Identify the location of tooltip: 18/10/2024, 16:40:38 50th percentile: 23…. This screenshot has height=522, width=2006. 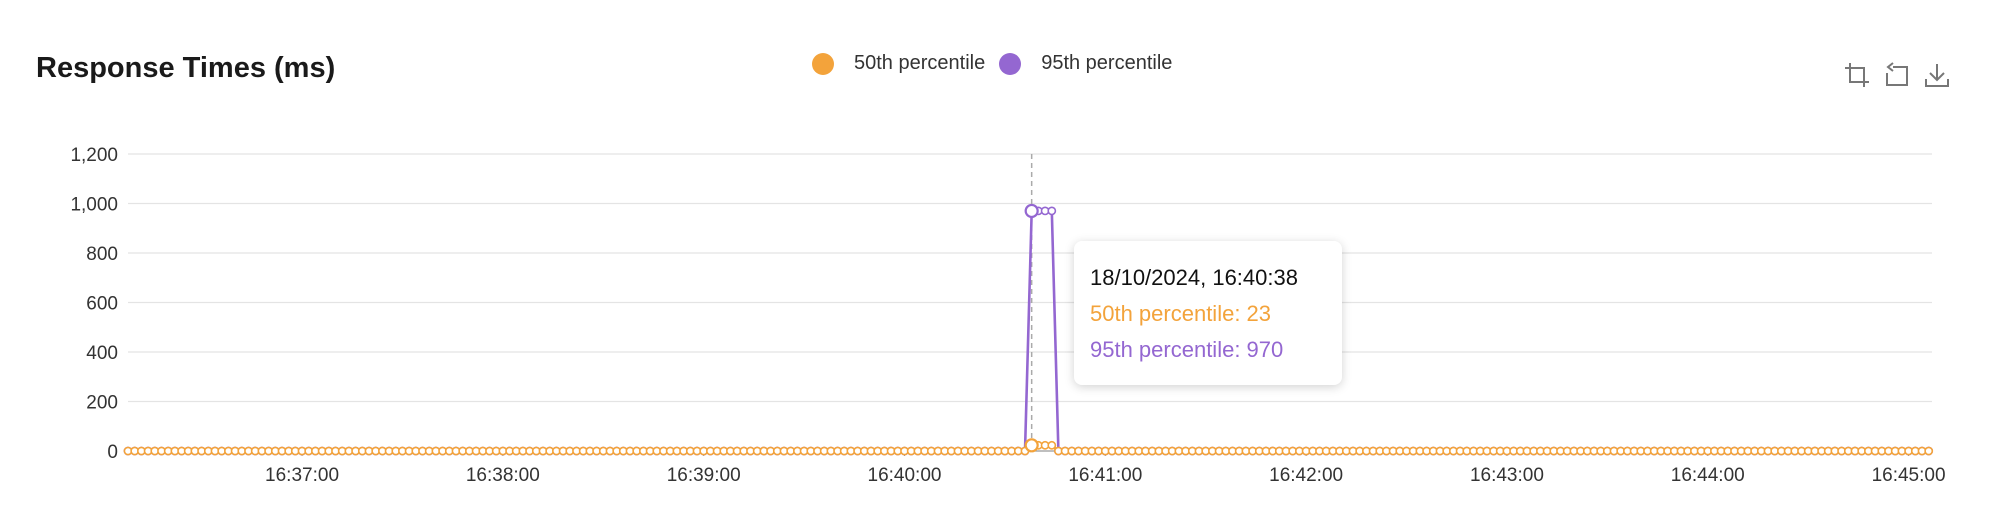
(1208, 313).